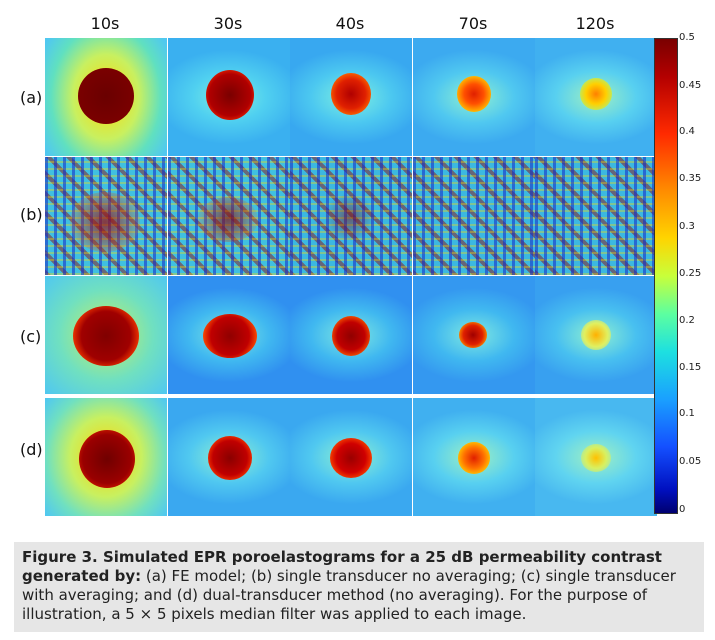 Image resolution: width=715 pixels, height=640 pixels. I want to click on image-d-30s, so click(229, 457).